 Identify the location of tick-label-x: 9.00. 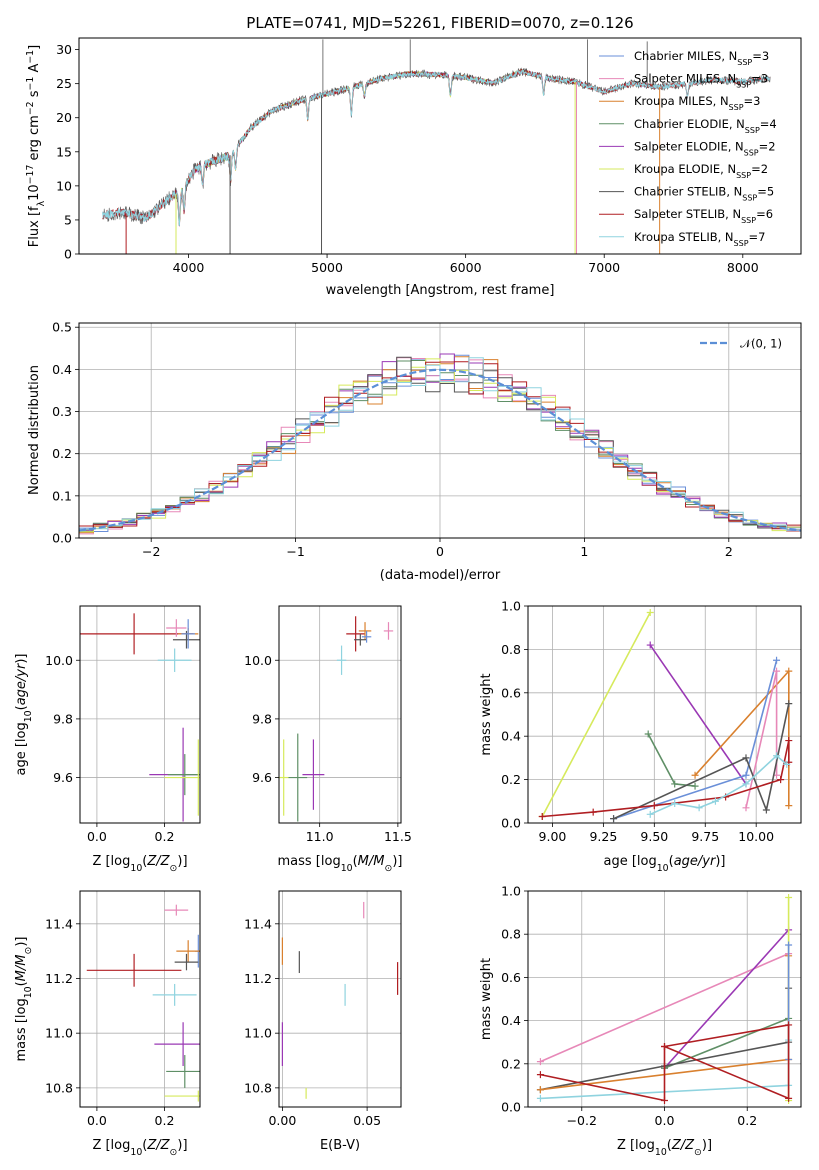
(553, 836).